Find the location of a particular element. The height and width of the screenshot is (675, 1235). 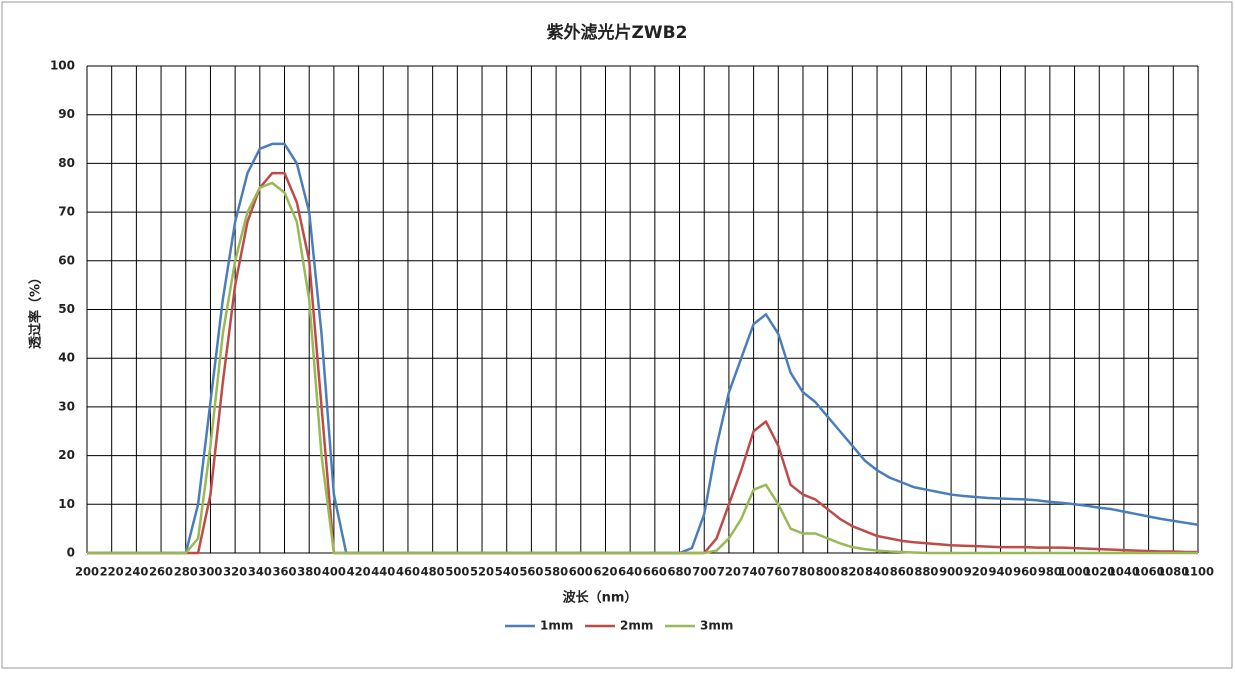

x-tick-label: 780 is located at coordinates (803, 572).